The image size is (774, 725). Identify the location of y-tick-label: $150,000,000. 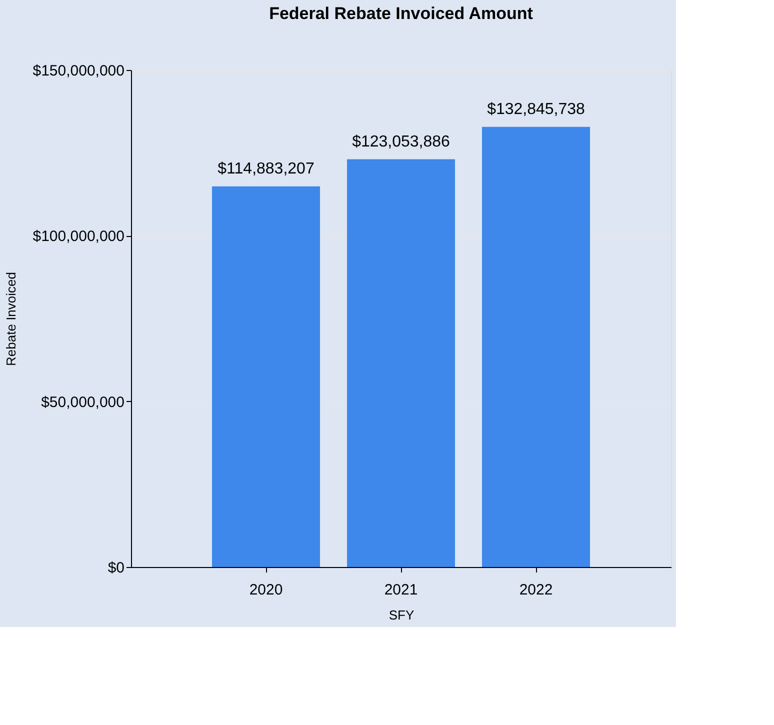
(78, 71).